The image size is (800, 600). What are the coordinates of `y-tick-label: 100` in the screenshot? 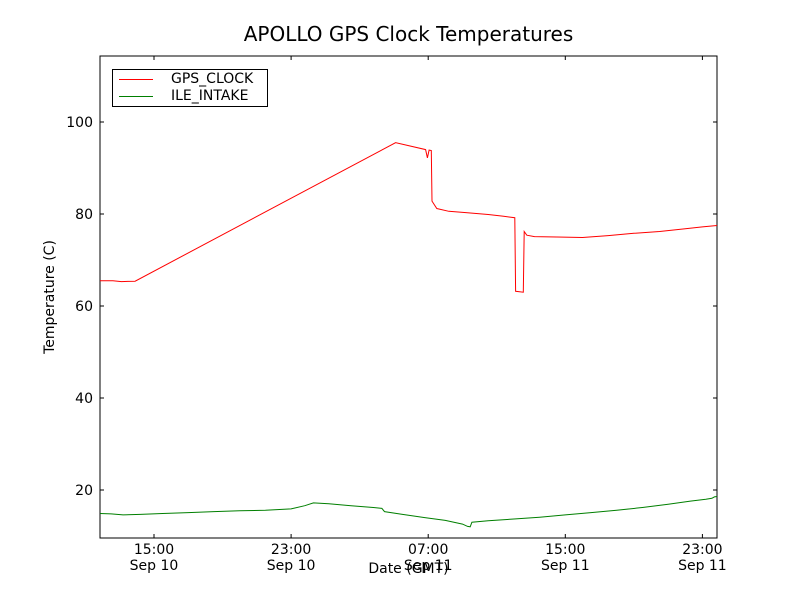 It's located at (79, 123).